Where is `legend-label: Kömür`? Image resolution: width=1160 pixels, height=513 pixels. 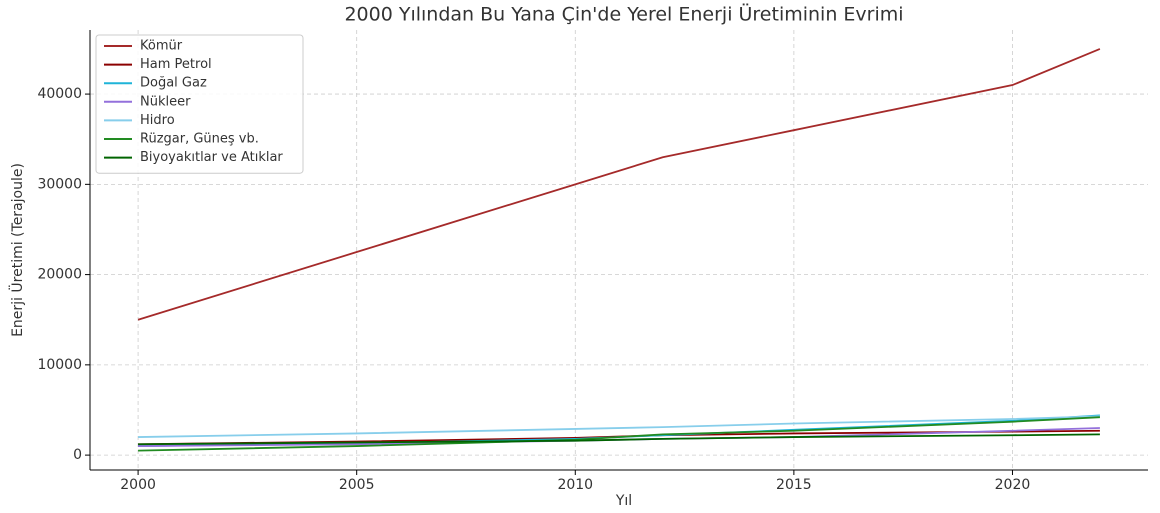 legend-label: Kömür is located at coordinates (161, 46).